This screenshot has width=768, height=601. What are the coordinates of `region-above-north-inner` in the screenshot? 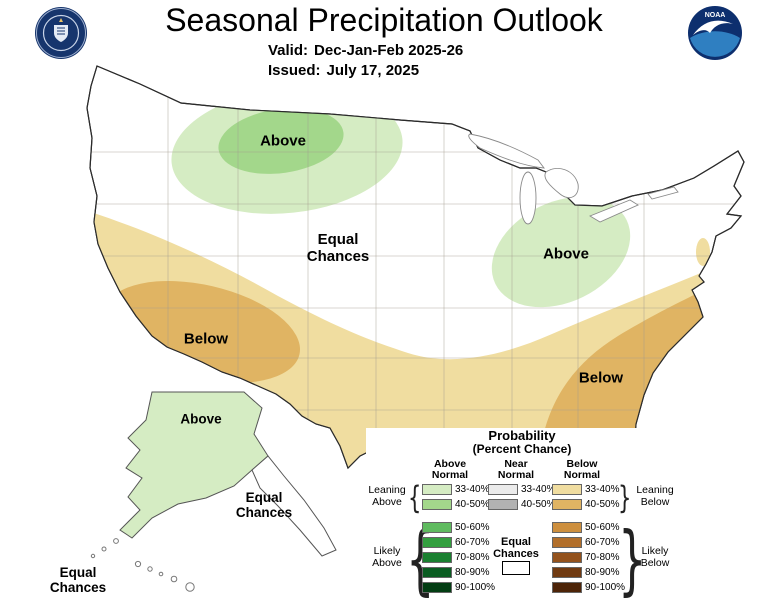 It's located at (281, 141).